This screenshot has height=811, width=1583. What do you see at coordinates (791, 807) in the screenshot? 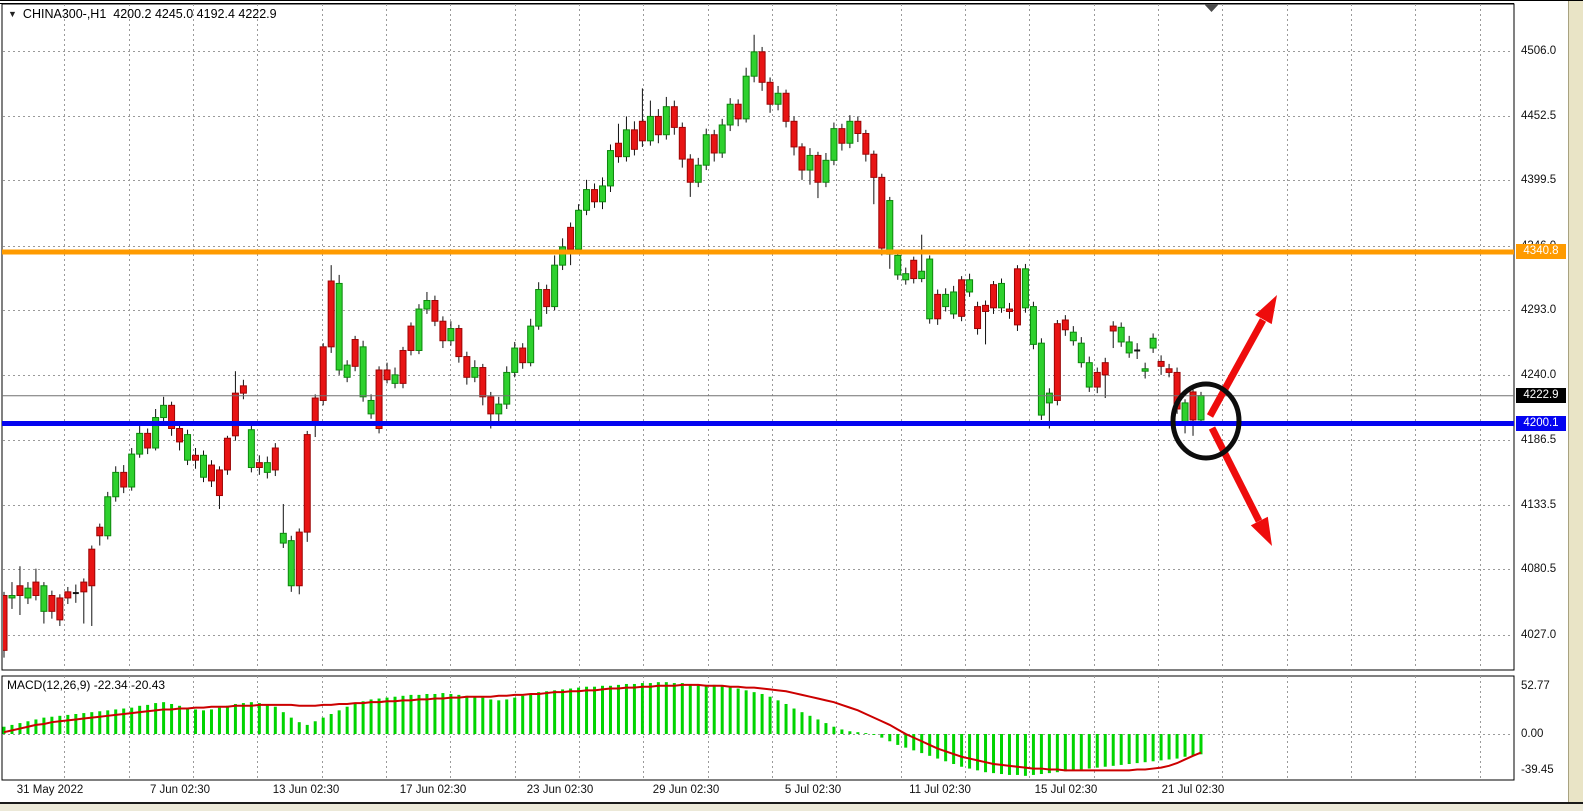
I see `window-bottom-strip` at bounding box center [791, 807].